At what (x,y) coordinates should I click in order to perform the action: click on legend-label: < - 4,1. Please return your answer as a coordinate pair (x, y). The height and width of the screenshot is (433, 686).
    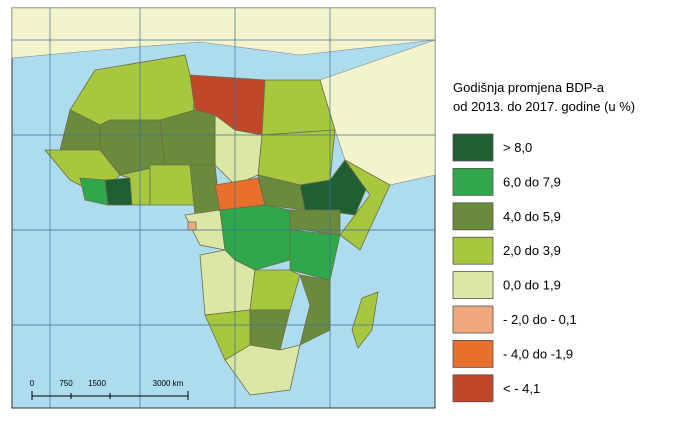
    Looking at the image, I should click on (521, 388).